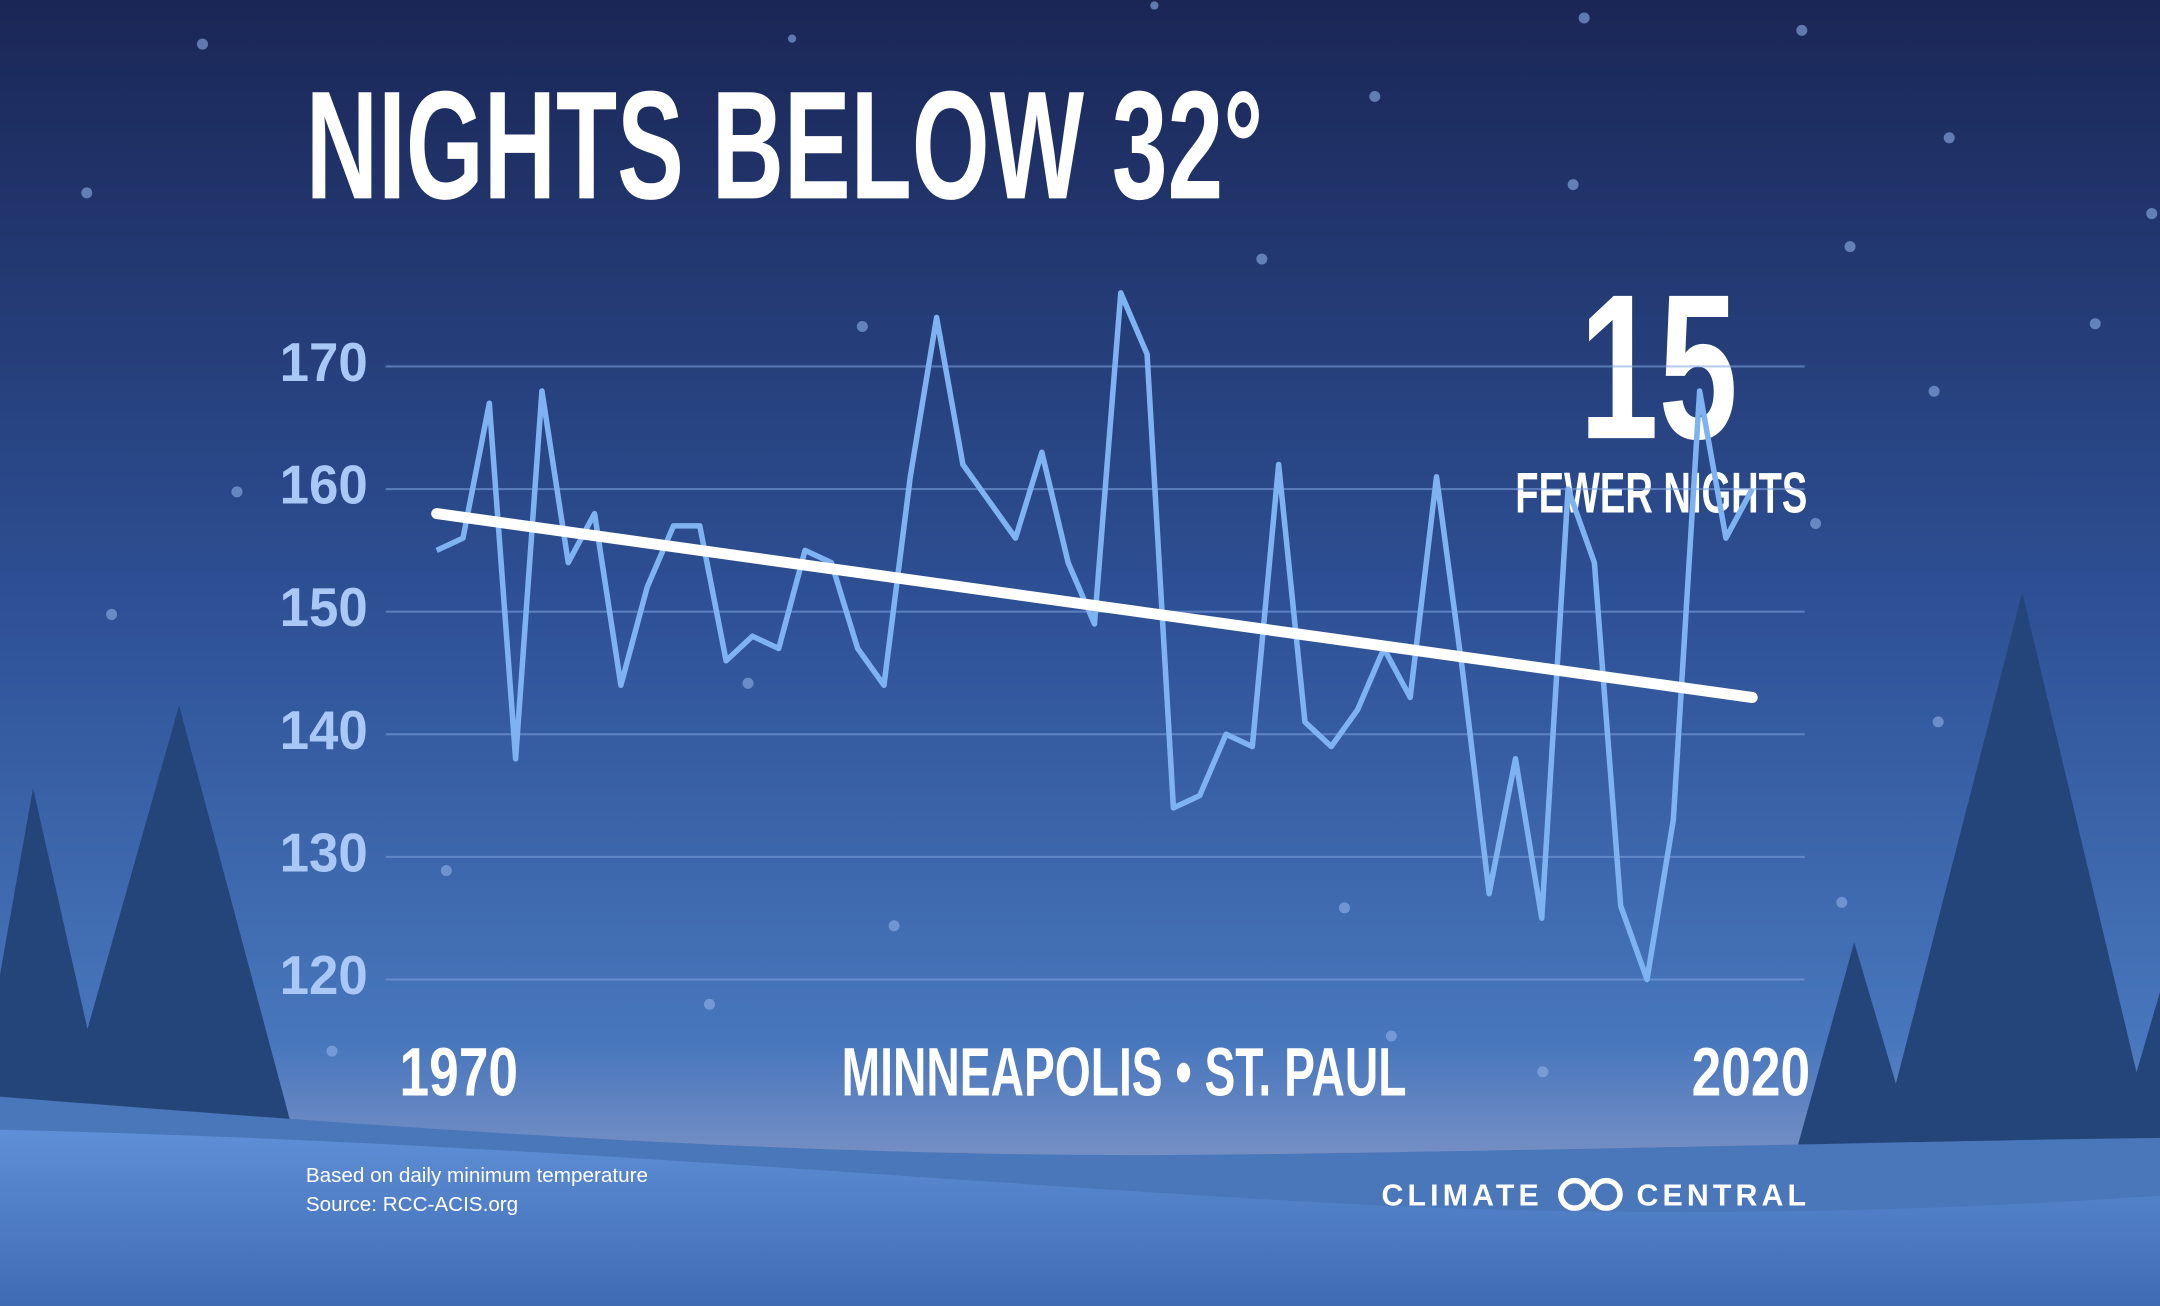 The height and width of the screenshot is (1306, 2160). Describe the element at coordinates (1590, 1194) in the screenshot. I see `brand-logo` at that location.